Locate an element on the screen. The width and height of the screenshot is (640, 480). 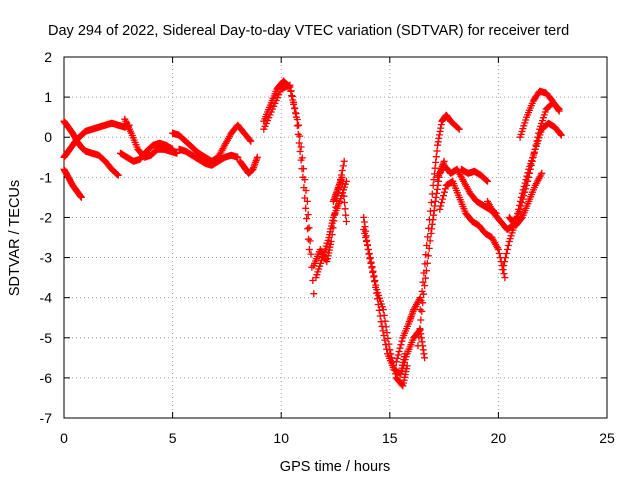
y-tick-label: 2 is located at coordinates (48, 57).